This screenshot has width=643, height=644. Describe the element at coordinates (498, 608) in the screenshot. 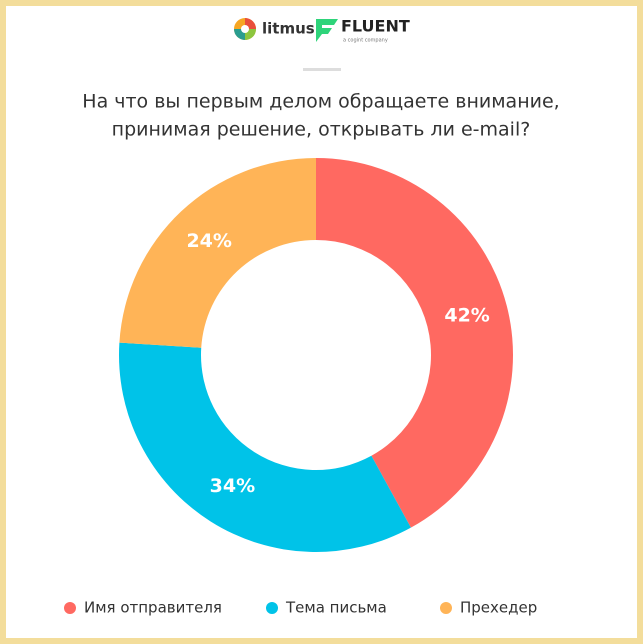

I see `legend-label: Прехедер` at that location.